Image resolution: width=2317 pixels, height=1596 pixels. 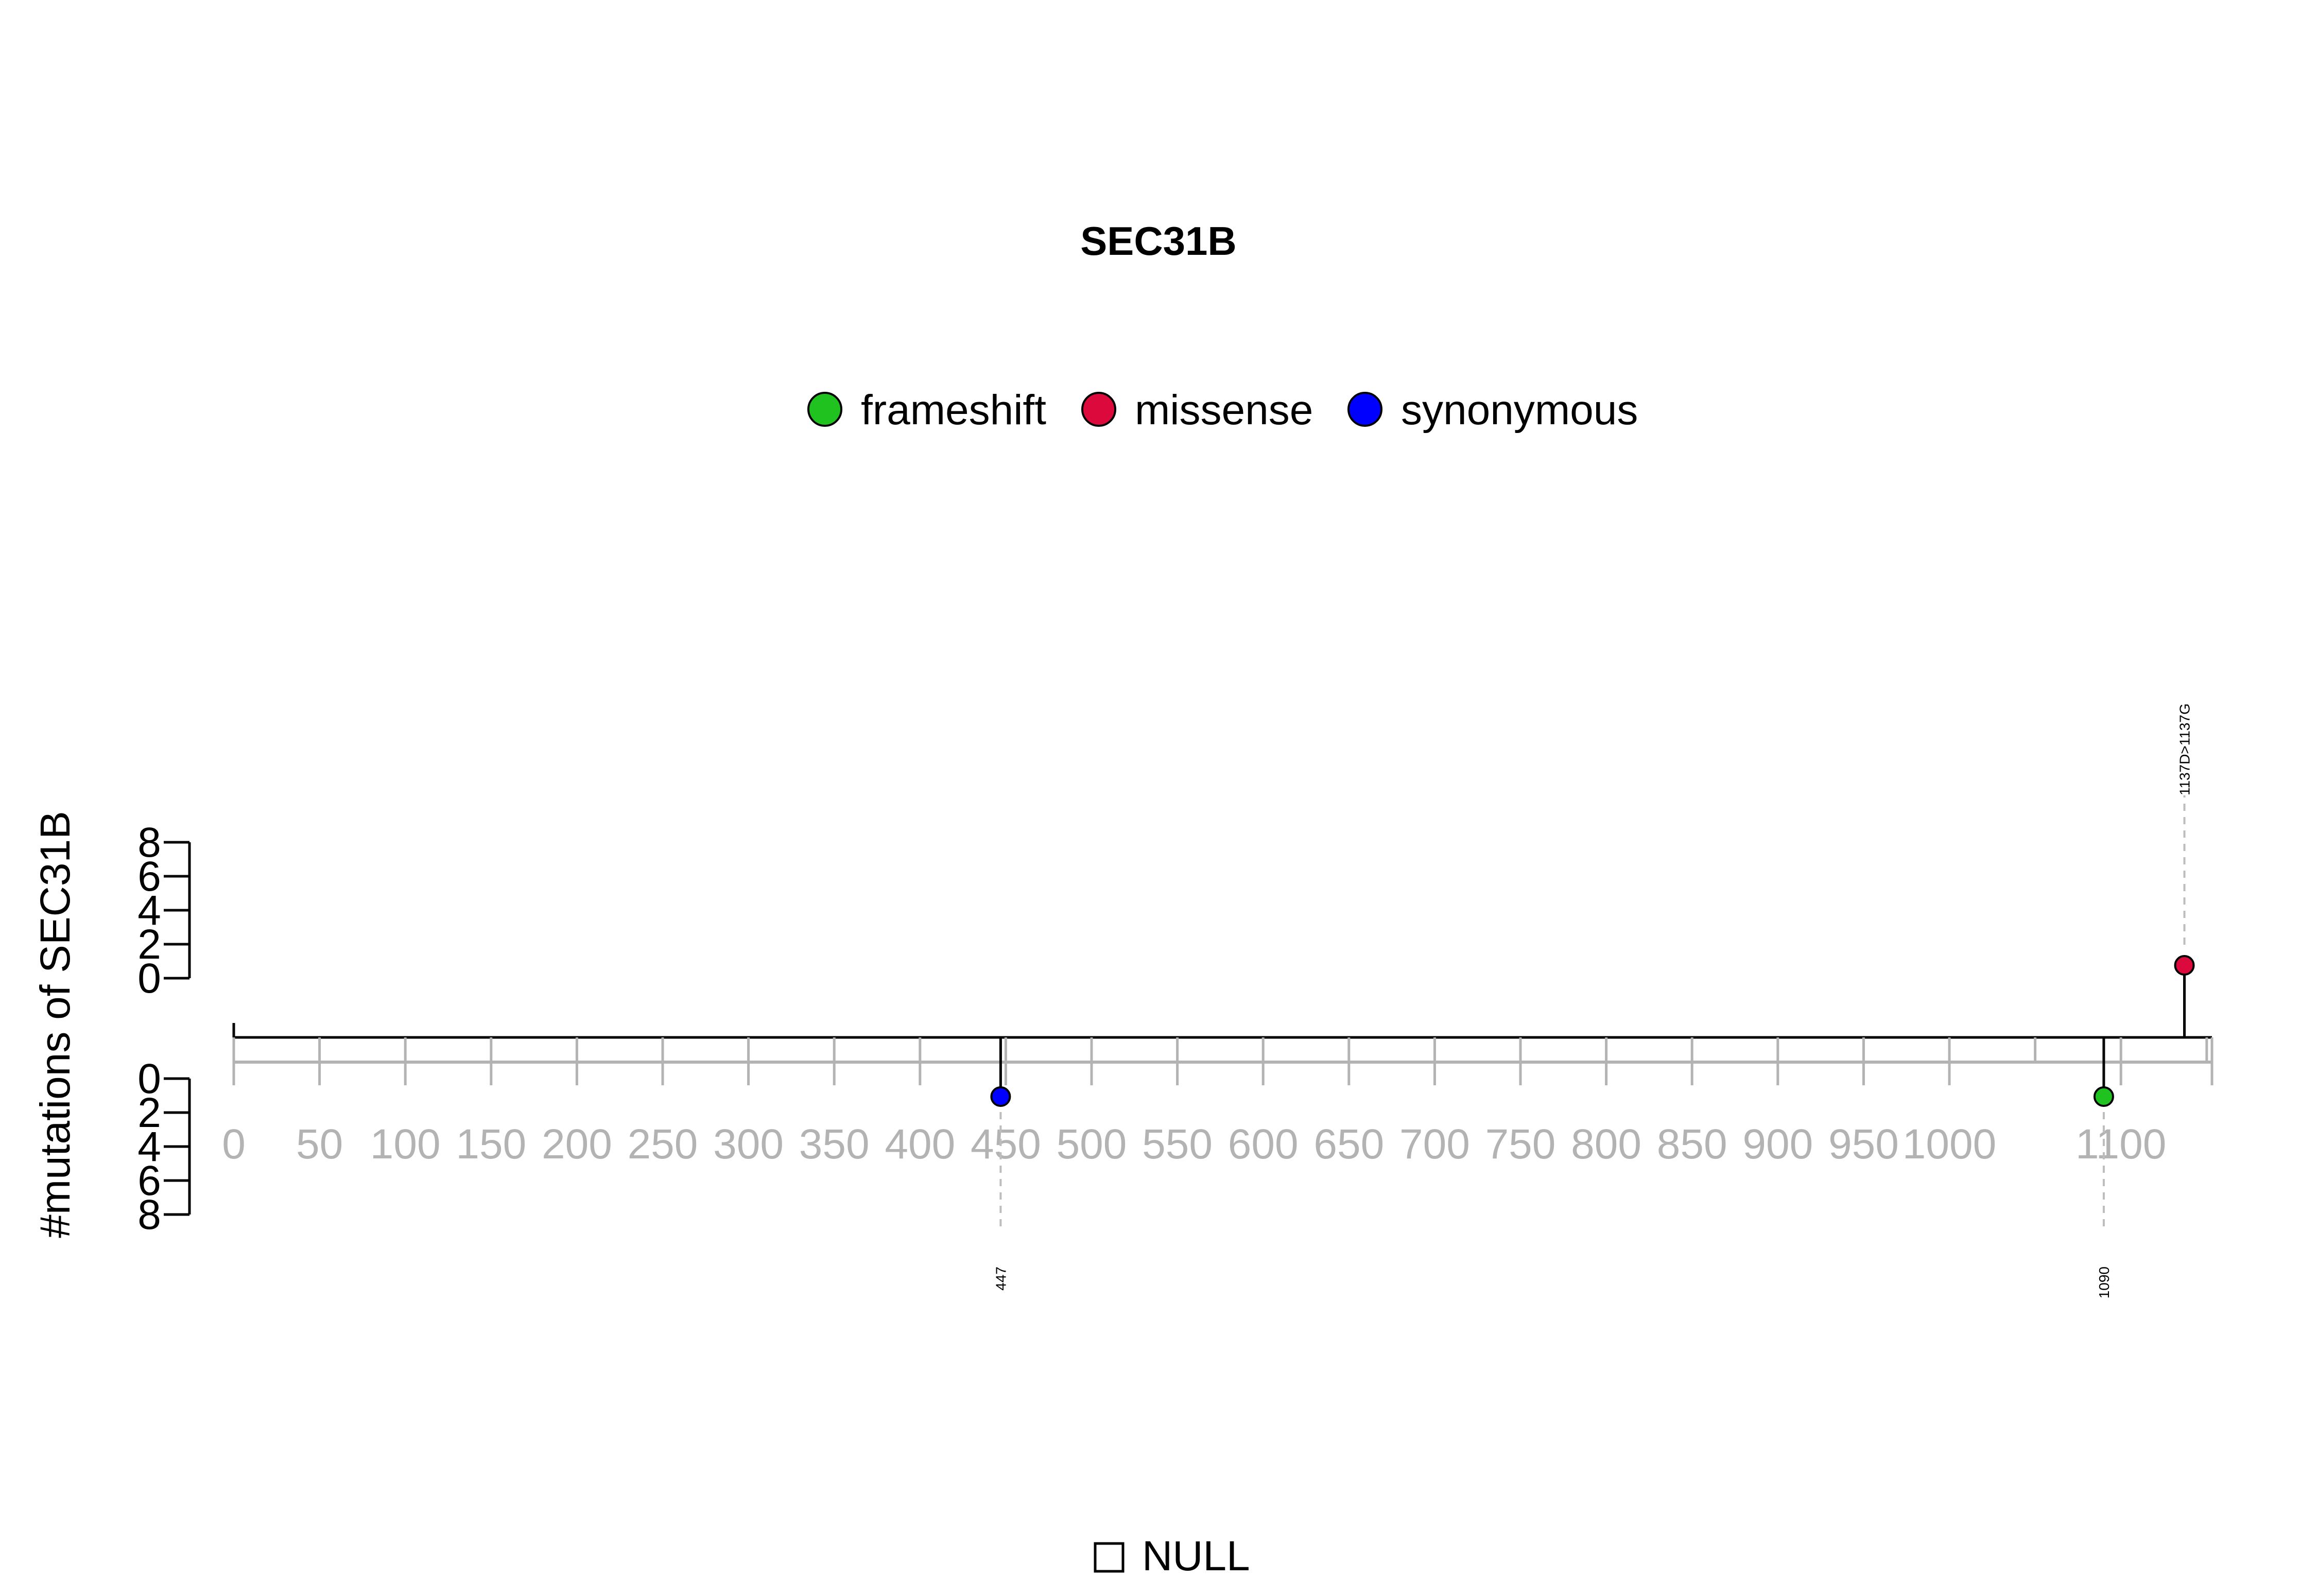 I want to click on x-tick-label: 50, so click(x=319, y=1145).